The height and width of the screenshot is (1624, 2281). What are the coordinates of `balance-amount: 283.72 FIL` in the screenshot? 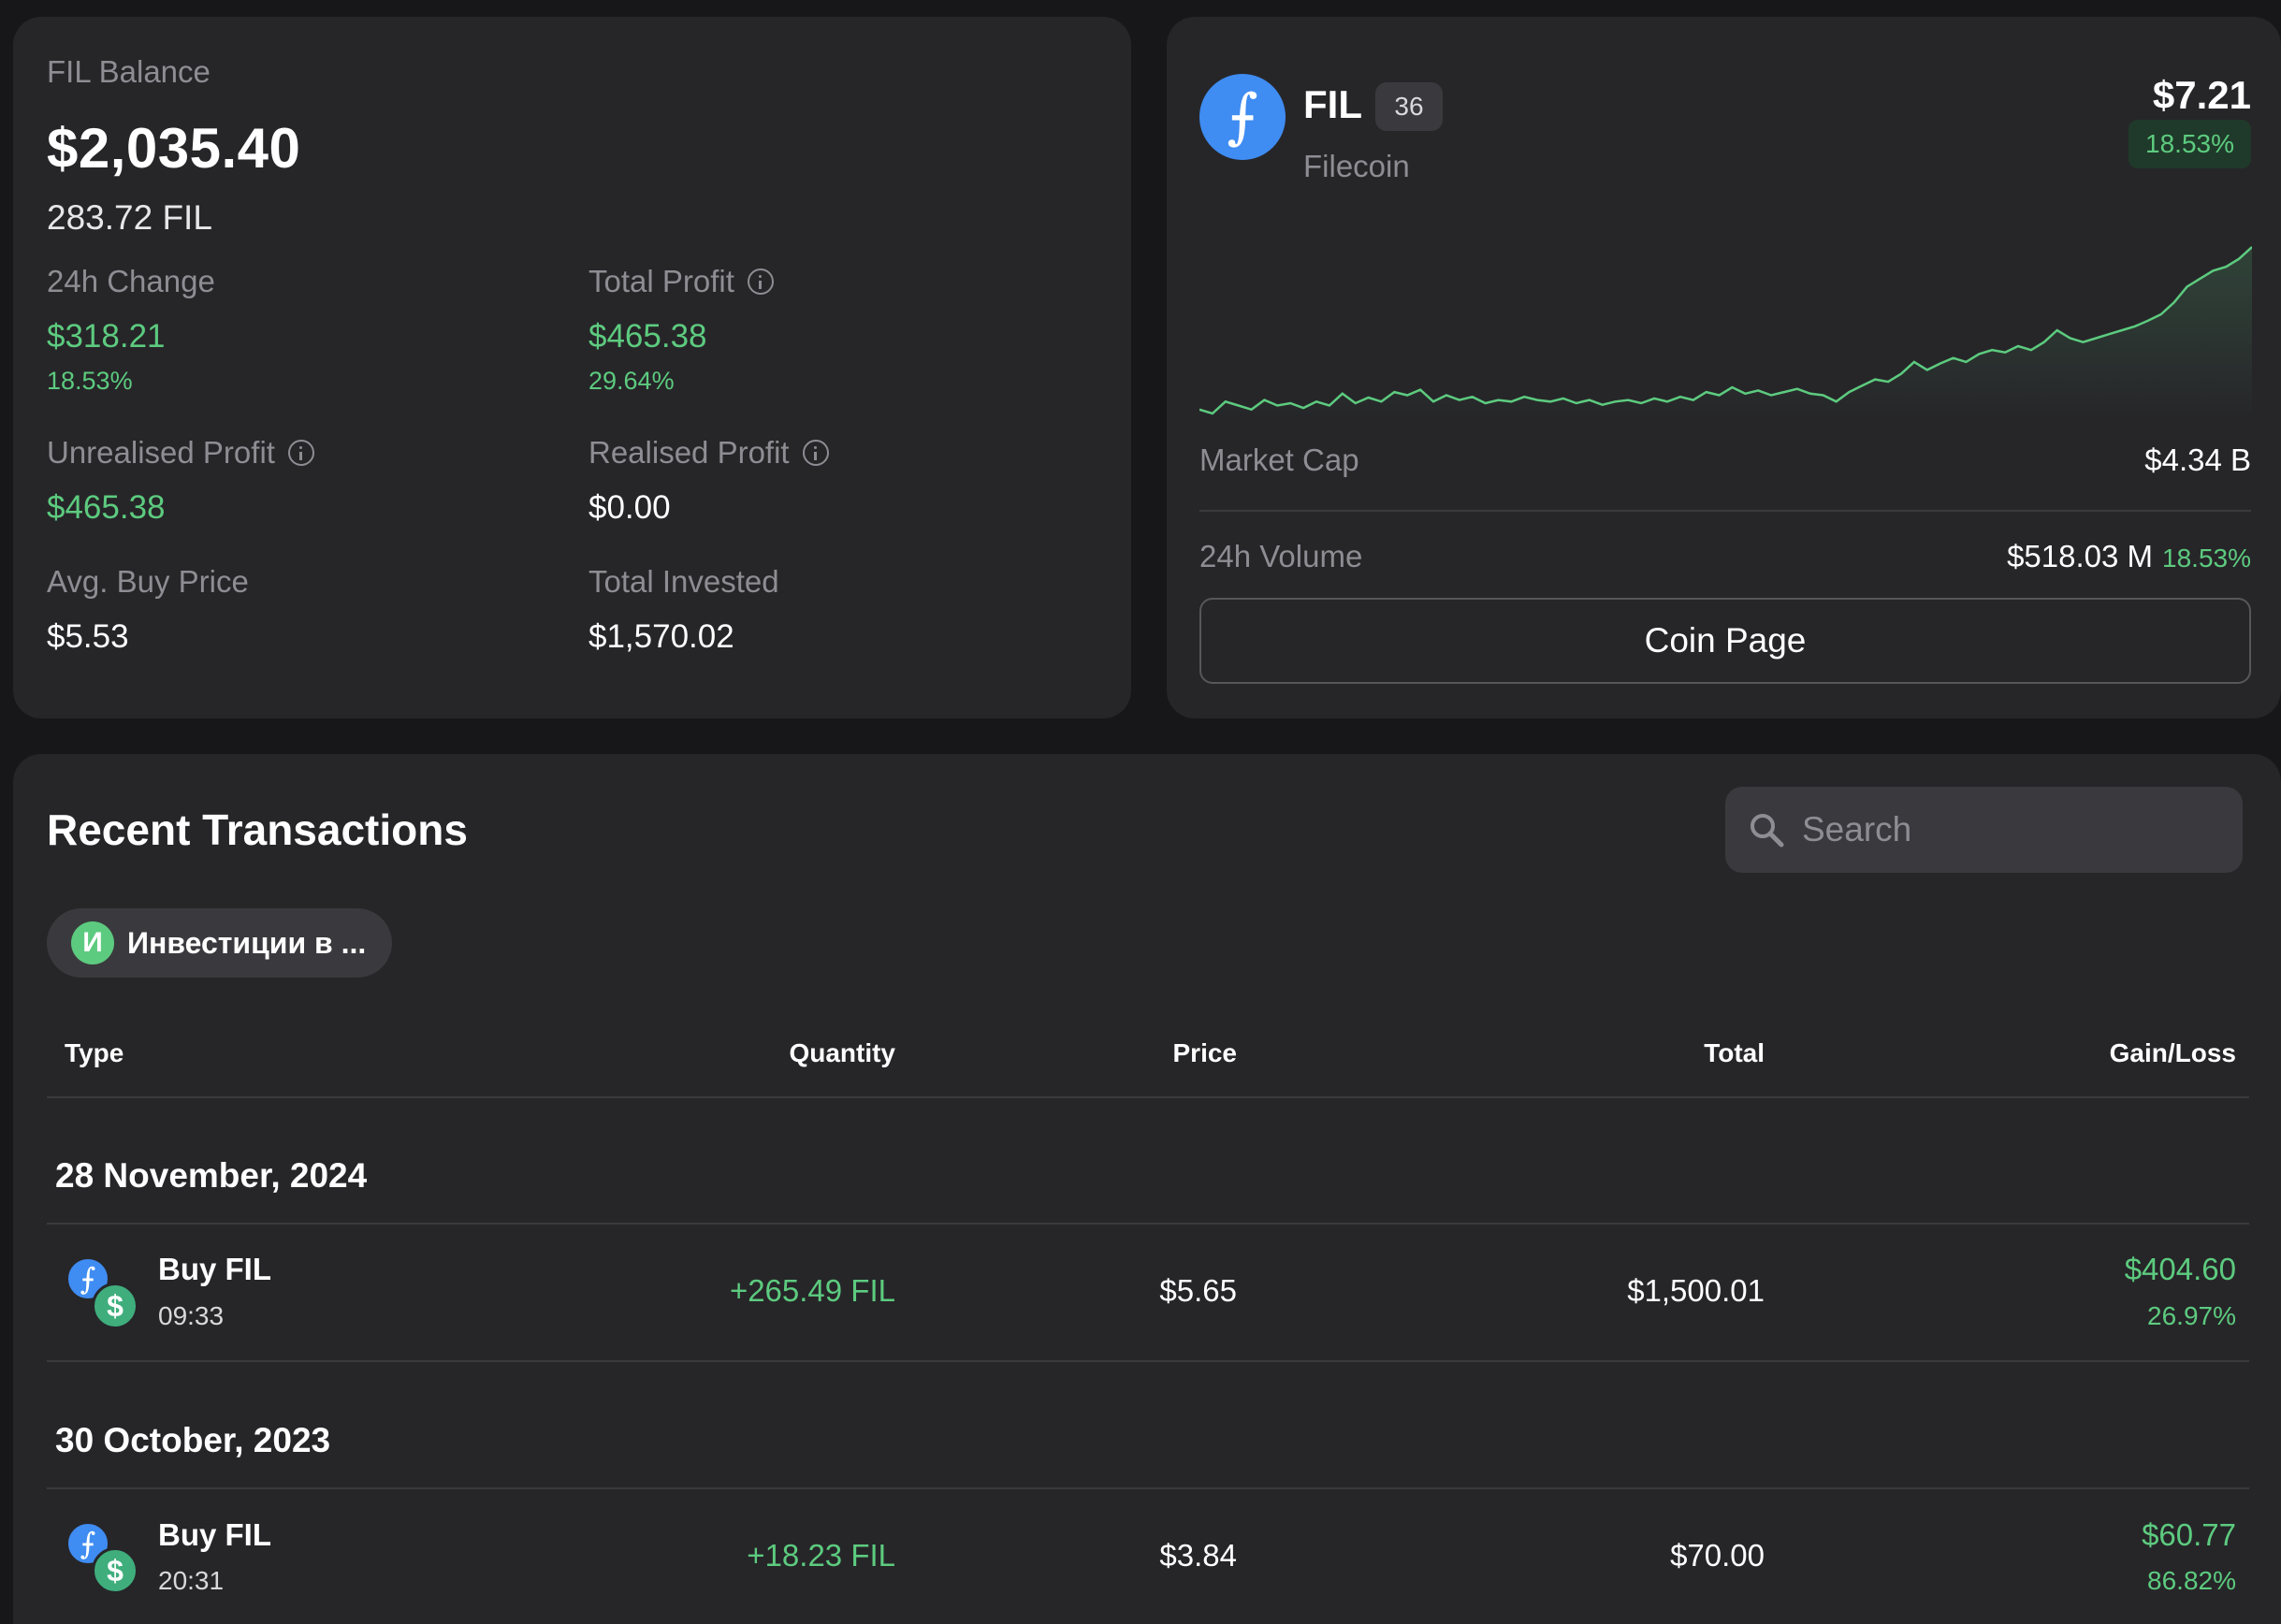 It's located at (129, 217).